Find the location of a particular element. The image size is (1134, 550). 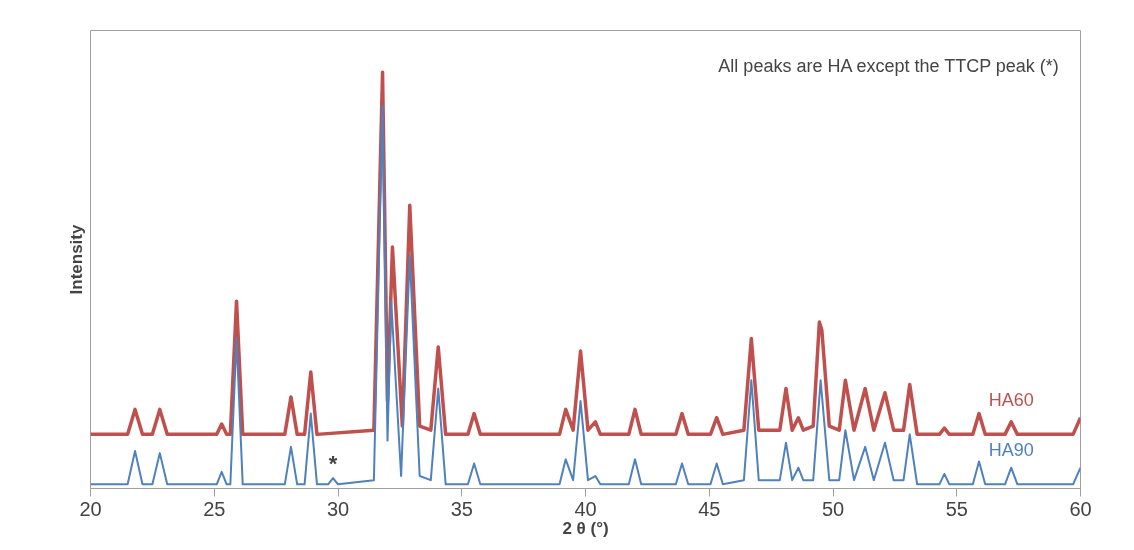

y-axis-title: Intensity is located at coordinates (76, 259).